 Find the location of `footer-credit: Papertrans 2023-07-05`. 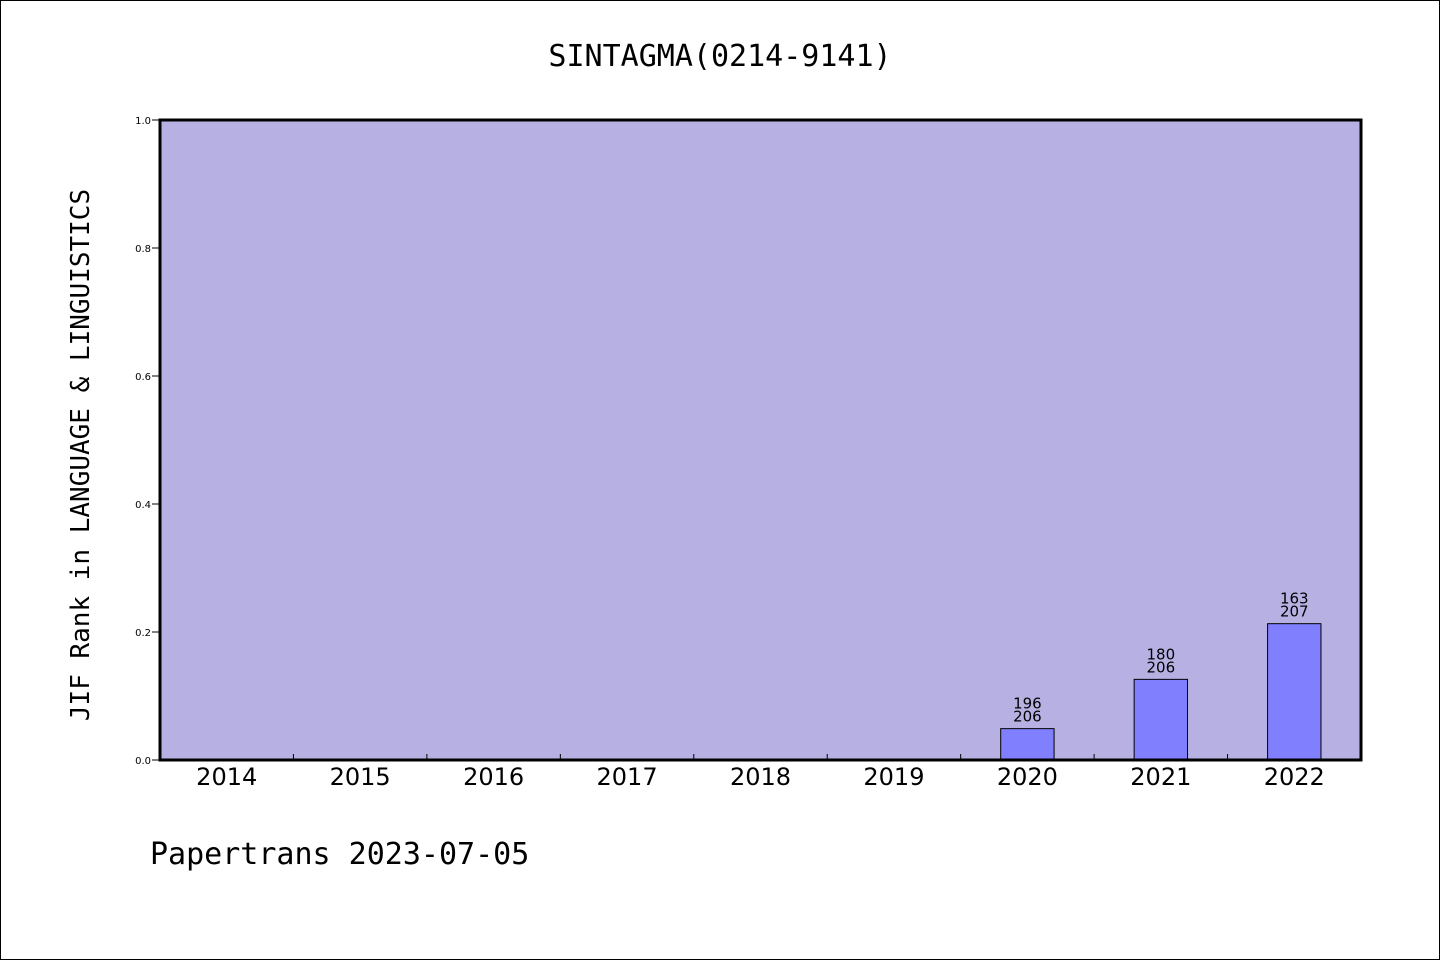

footer-credit: Papertrans 2023-07-05 is located at coordinates (339, 854).